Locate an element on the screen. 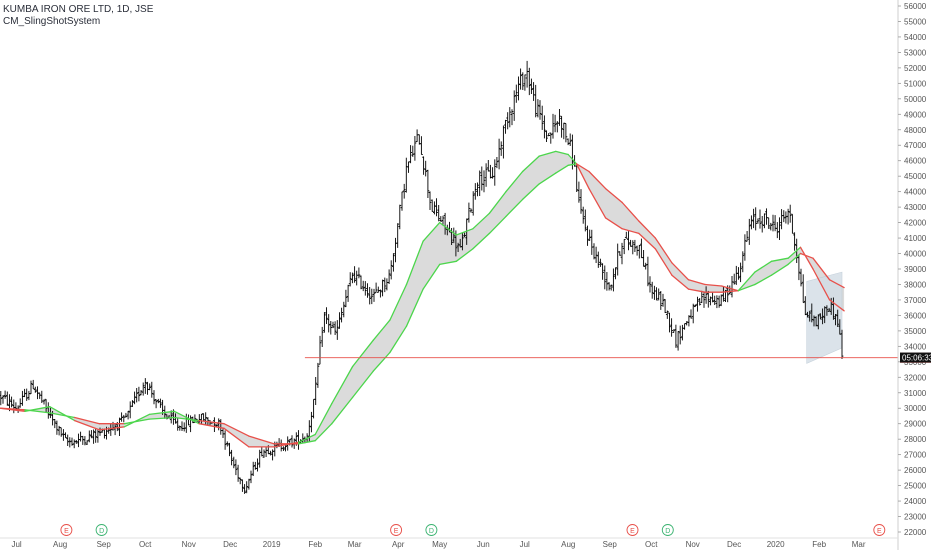  y-tick-label: 40000 is located at coordinates (915, 254).